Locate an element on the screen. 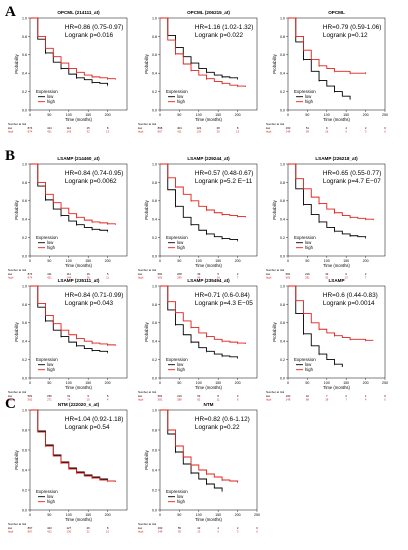  risk-count: 53 is located at coordinates (199, 396).